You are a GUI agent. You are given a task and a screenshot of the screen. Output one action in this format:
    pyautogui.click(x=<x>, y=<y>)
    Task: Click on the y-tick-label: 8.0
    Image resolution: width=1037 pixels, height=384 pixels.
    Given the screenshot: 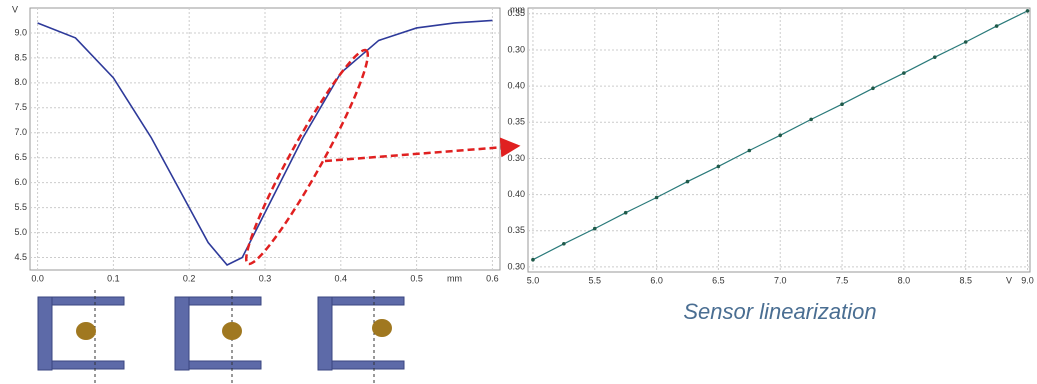 What is the action you would take?
    pyautogui.click(x=20, y=82)
    